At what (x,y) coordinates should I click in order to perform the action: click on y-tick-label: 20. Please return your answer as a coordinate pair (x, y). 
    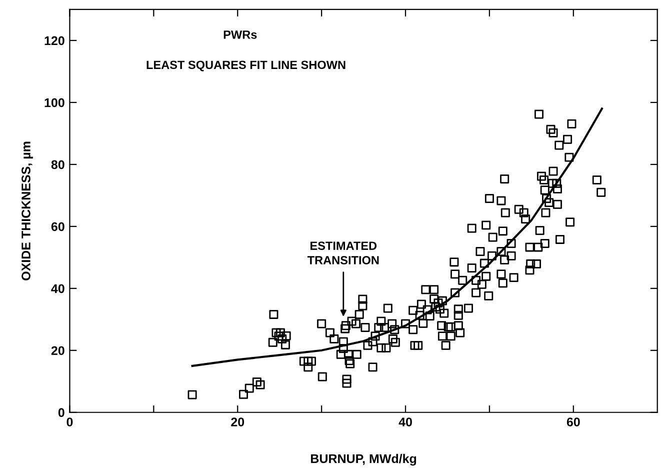
    Looking at the image, I should click on (57, 351).